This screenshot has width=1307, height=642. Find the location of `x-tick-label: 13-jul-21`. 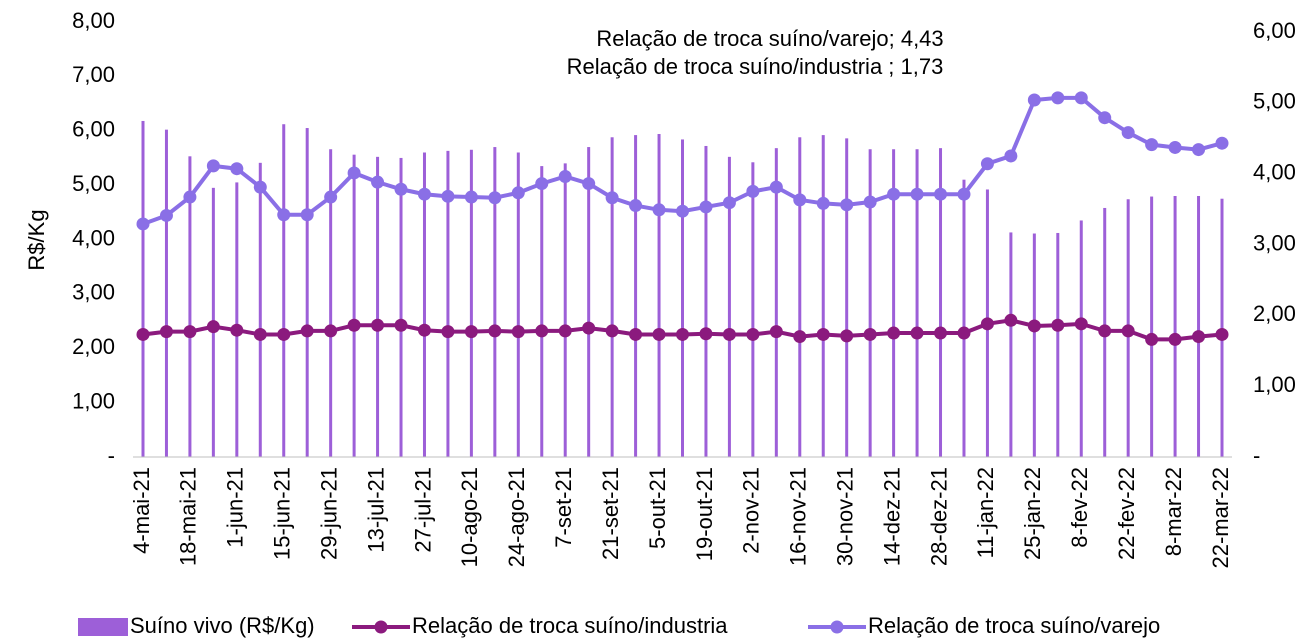

x-tick-label: 13-jul-21 is located at coordinates (375, 510).